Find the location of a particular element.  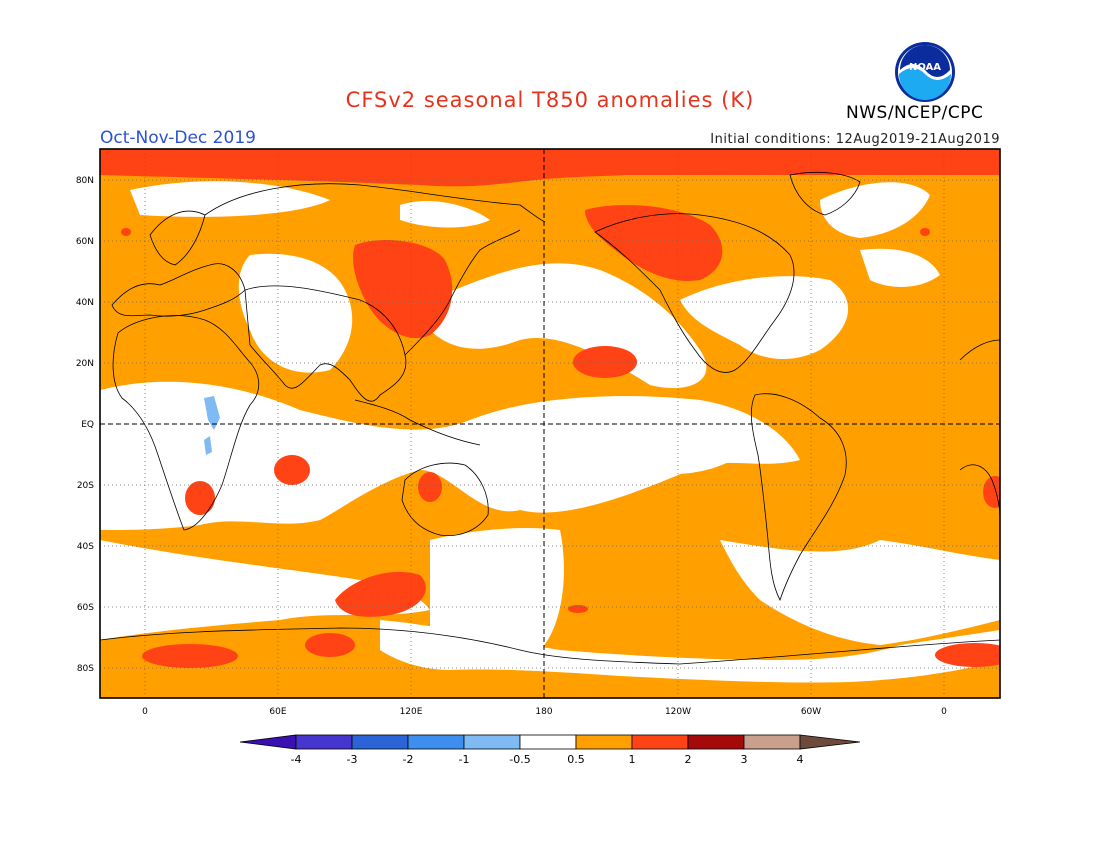

initial-conditions: Initial conditions: 12Aug2019-21Aug2019 is located at coordinates (855, 139).